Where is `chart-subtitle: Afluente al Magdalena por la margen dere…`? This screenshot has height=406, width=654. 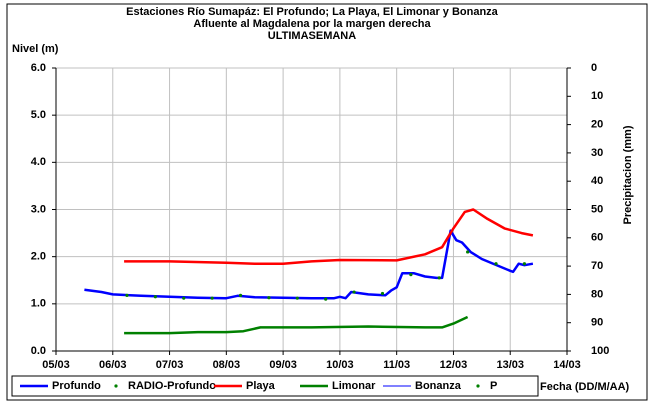
chart-subtitle: Afluente al Magdalena por la margen dere… is located at coordinates (312, 24).